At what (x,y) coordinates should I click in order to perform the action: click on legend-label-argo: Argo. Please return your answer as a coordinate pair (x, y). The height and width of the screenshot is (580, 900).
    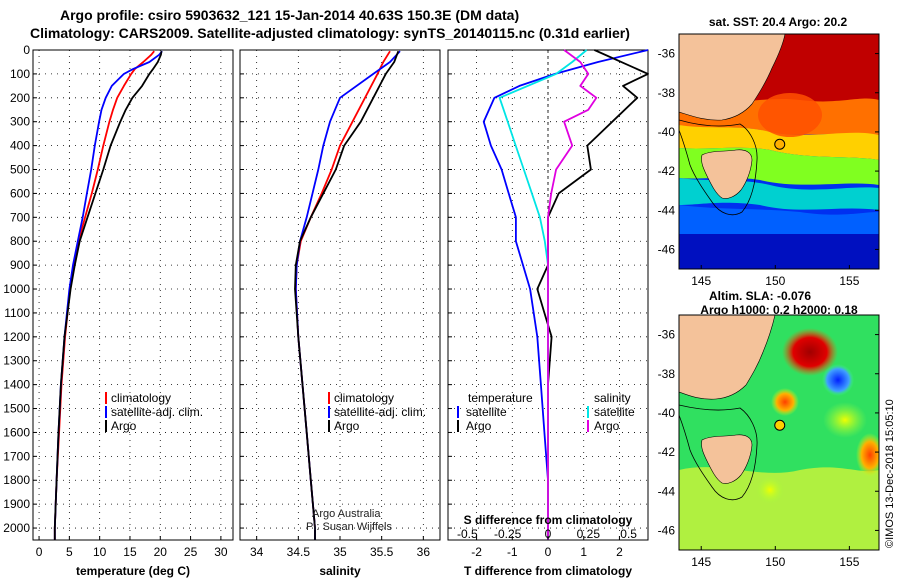
    Looking at the image, I should click on (124, 426).